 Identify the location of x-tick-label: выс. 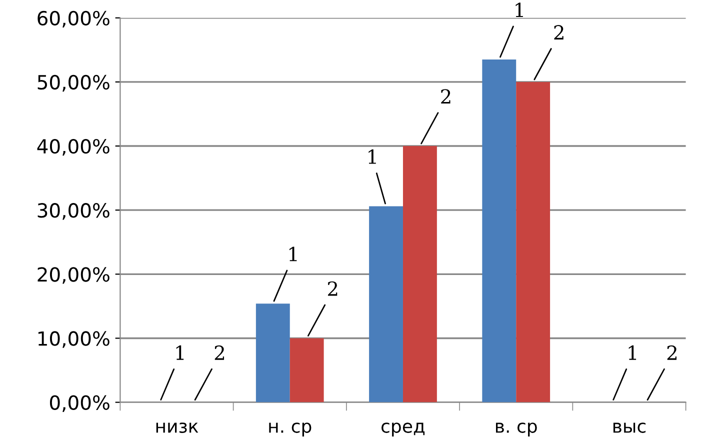
(629, 427).